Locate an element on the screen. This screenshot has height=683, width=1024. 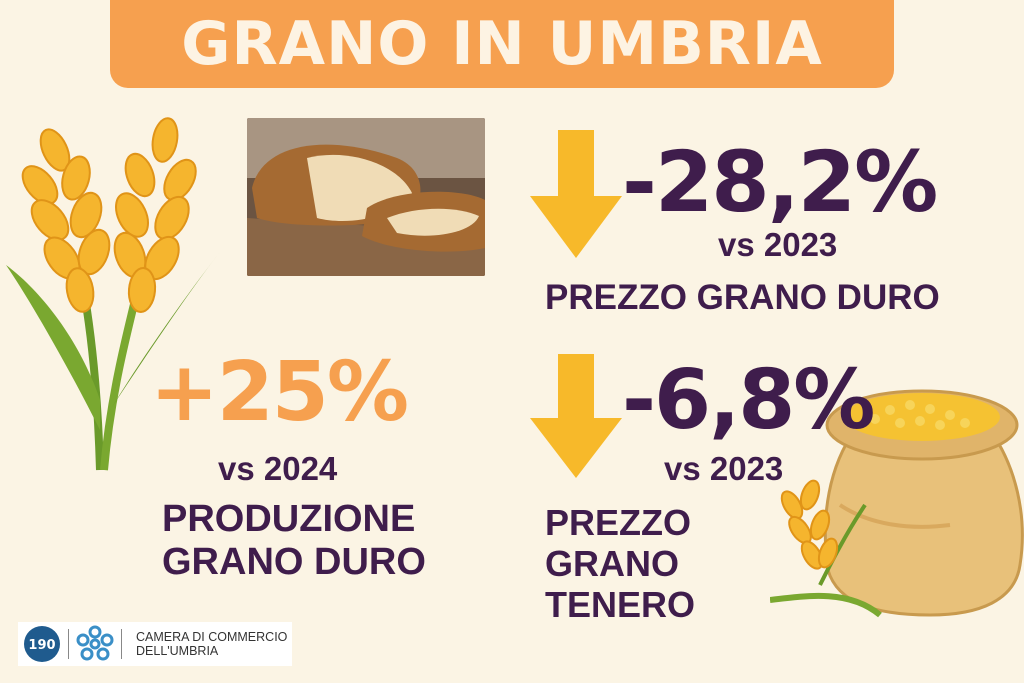
chamber-logo-icon is located at coordinates (95, 643).